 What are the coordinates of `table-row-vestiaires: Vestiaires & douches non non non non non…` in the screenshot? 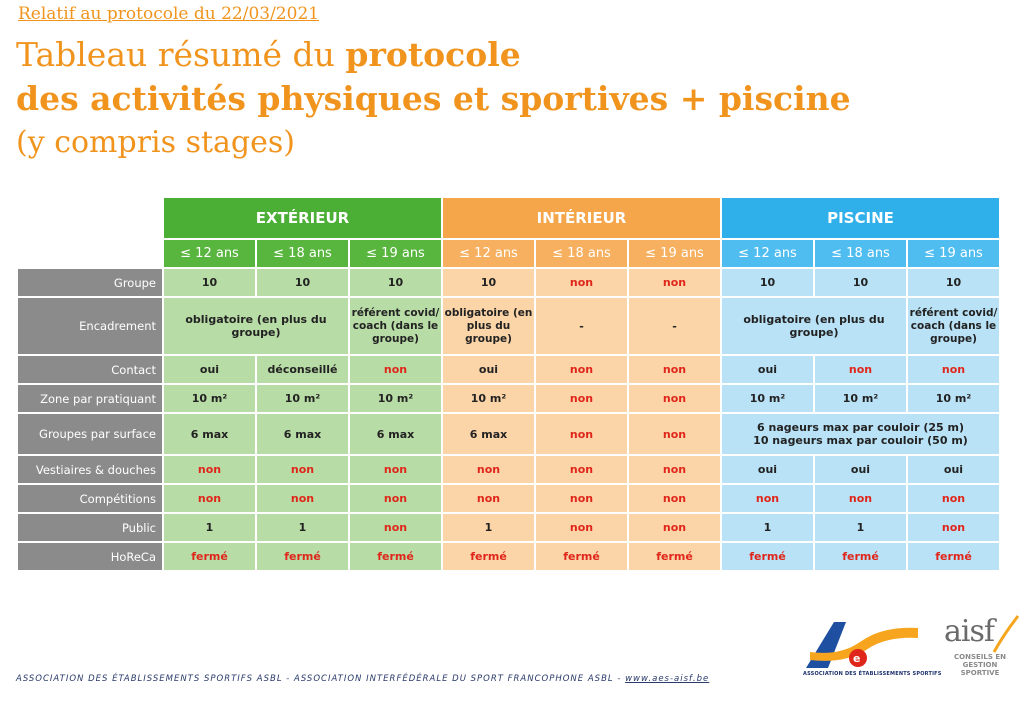 It's located at (508, 469).